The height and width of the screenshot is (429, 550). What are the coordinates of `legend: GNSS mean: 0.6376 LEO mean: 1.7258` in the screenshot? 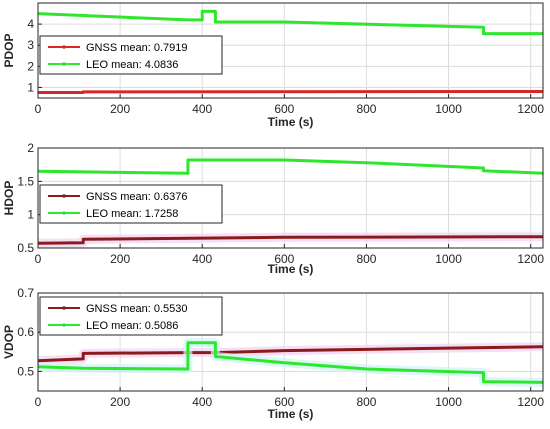 It's located at (131, 204).